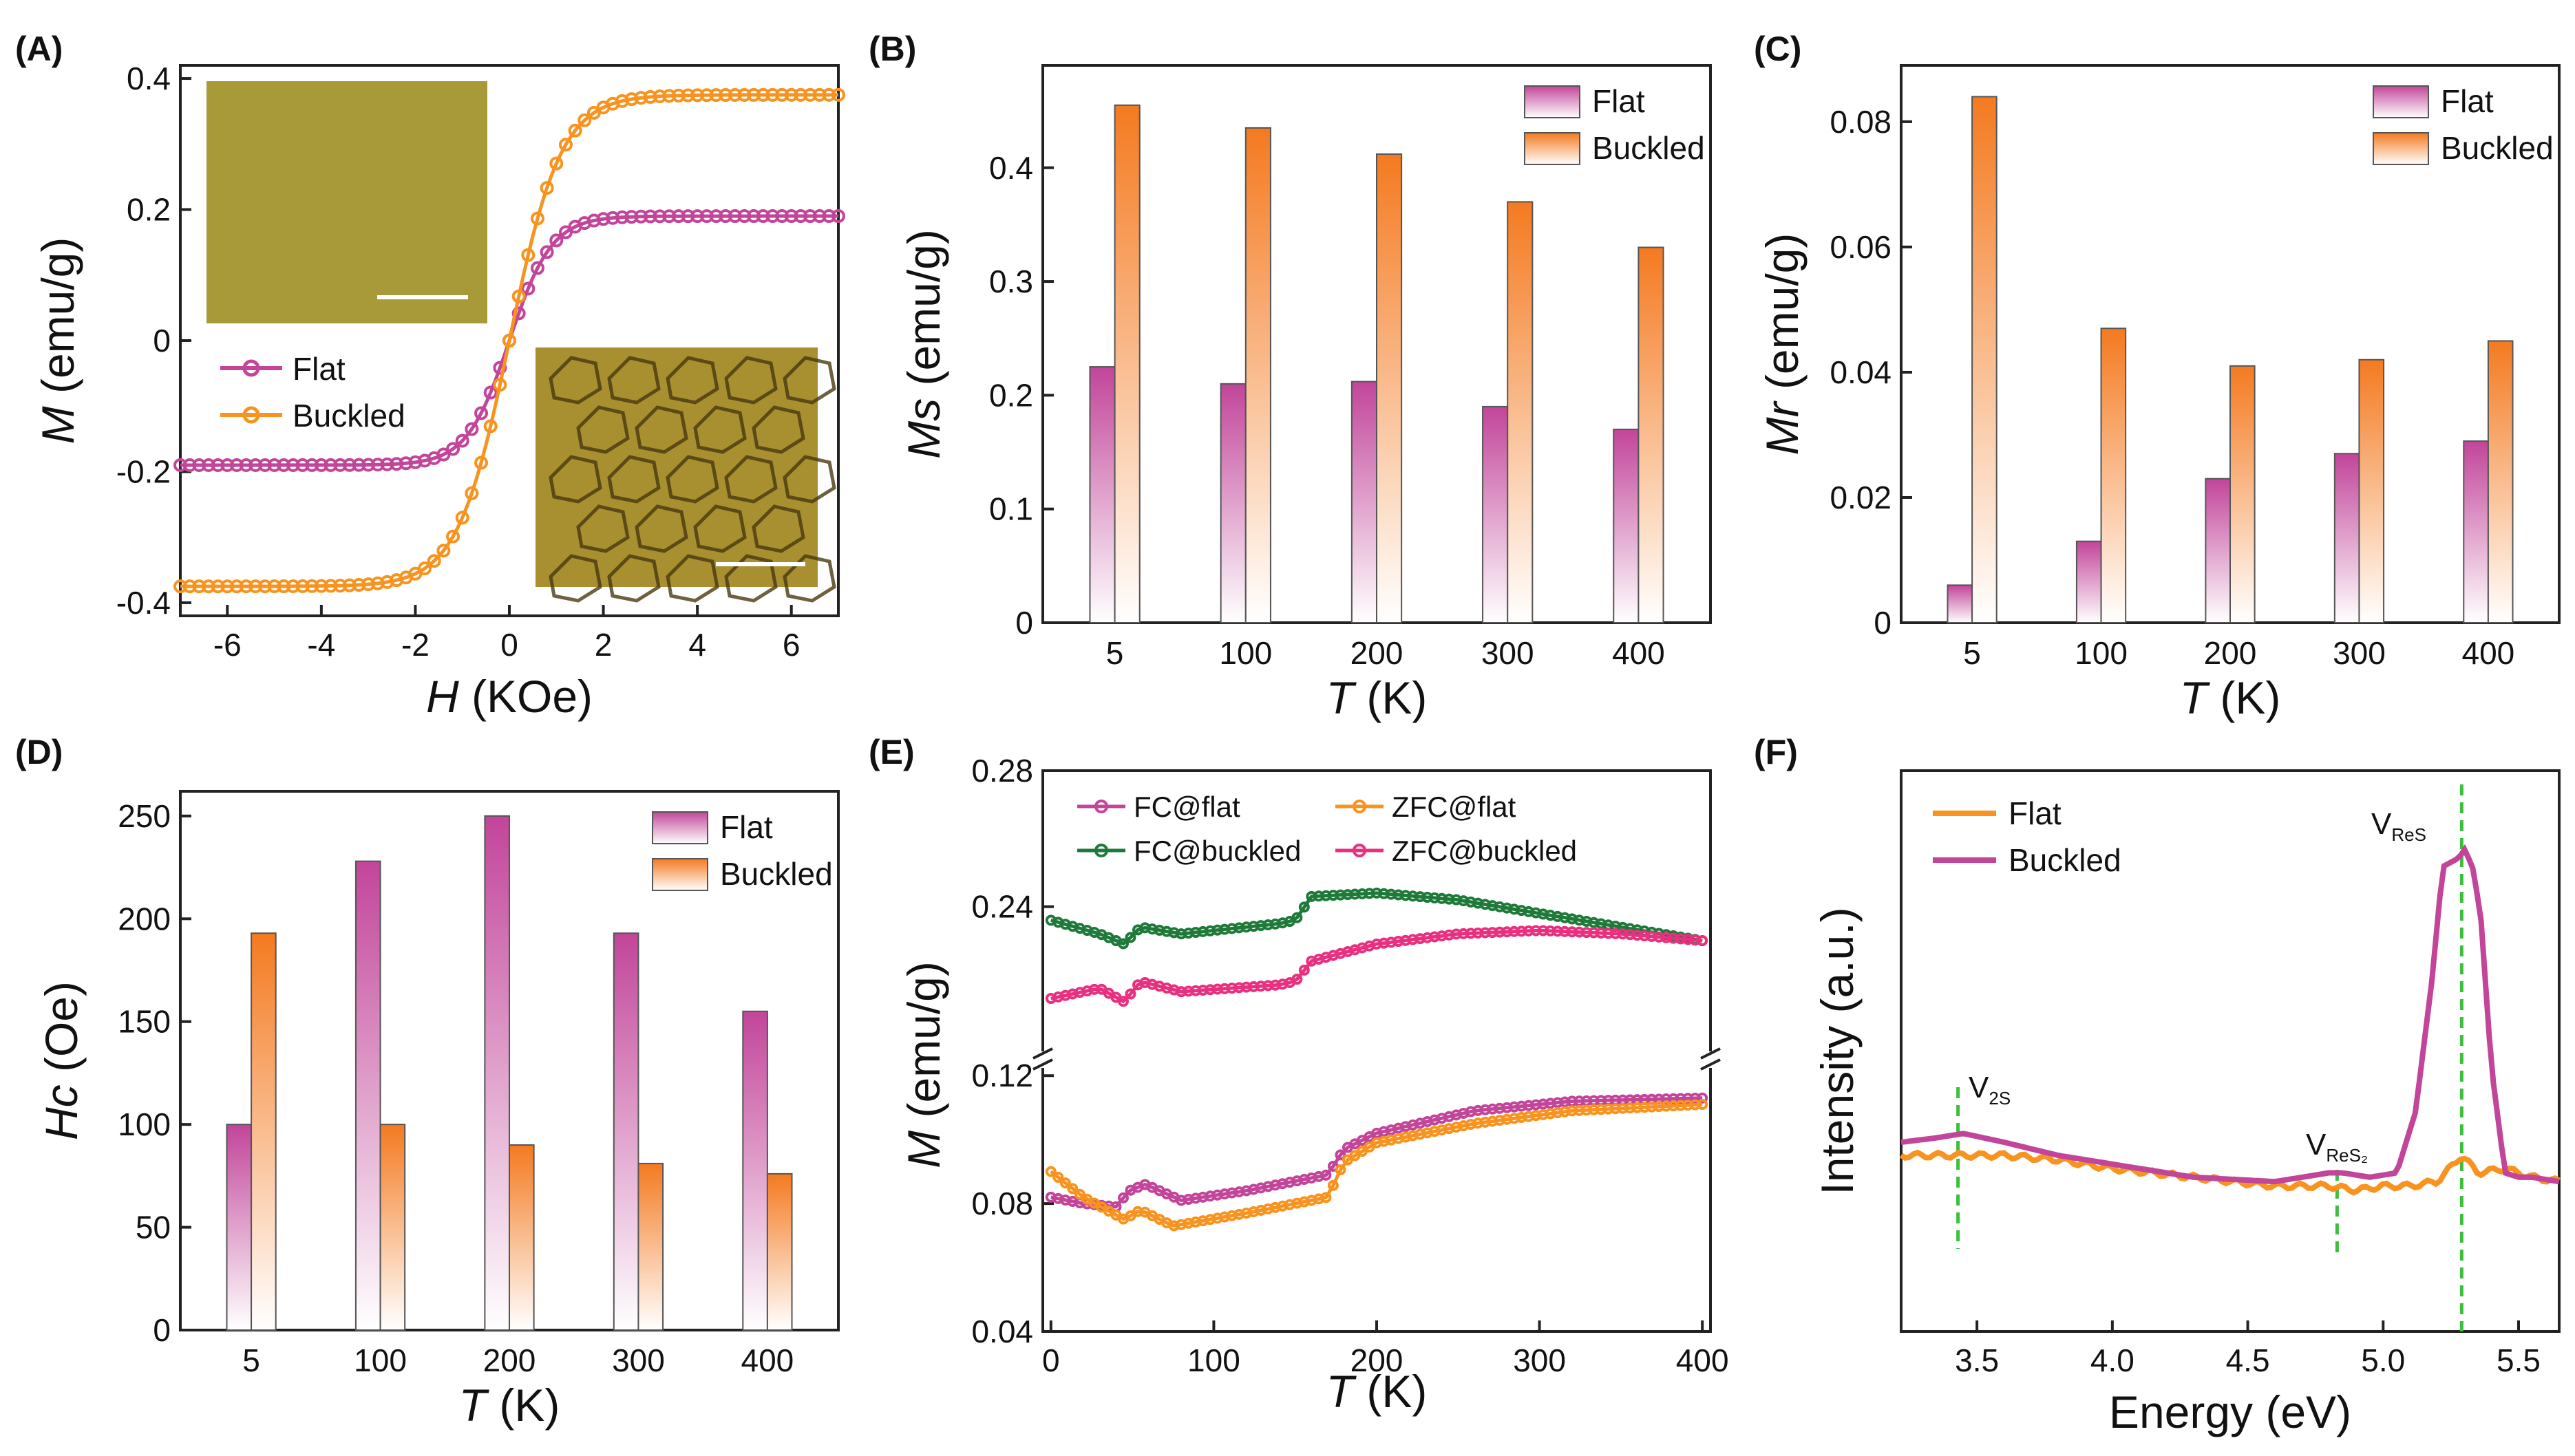 Image resolution: width=2575 pixels, height=1456 pixels. I want to click on panel-c-bar-buckled, so click(2114, 475).